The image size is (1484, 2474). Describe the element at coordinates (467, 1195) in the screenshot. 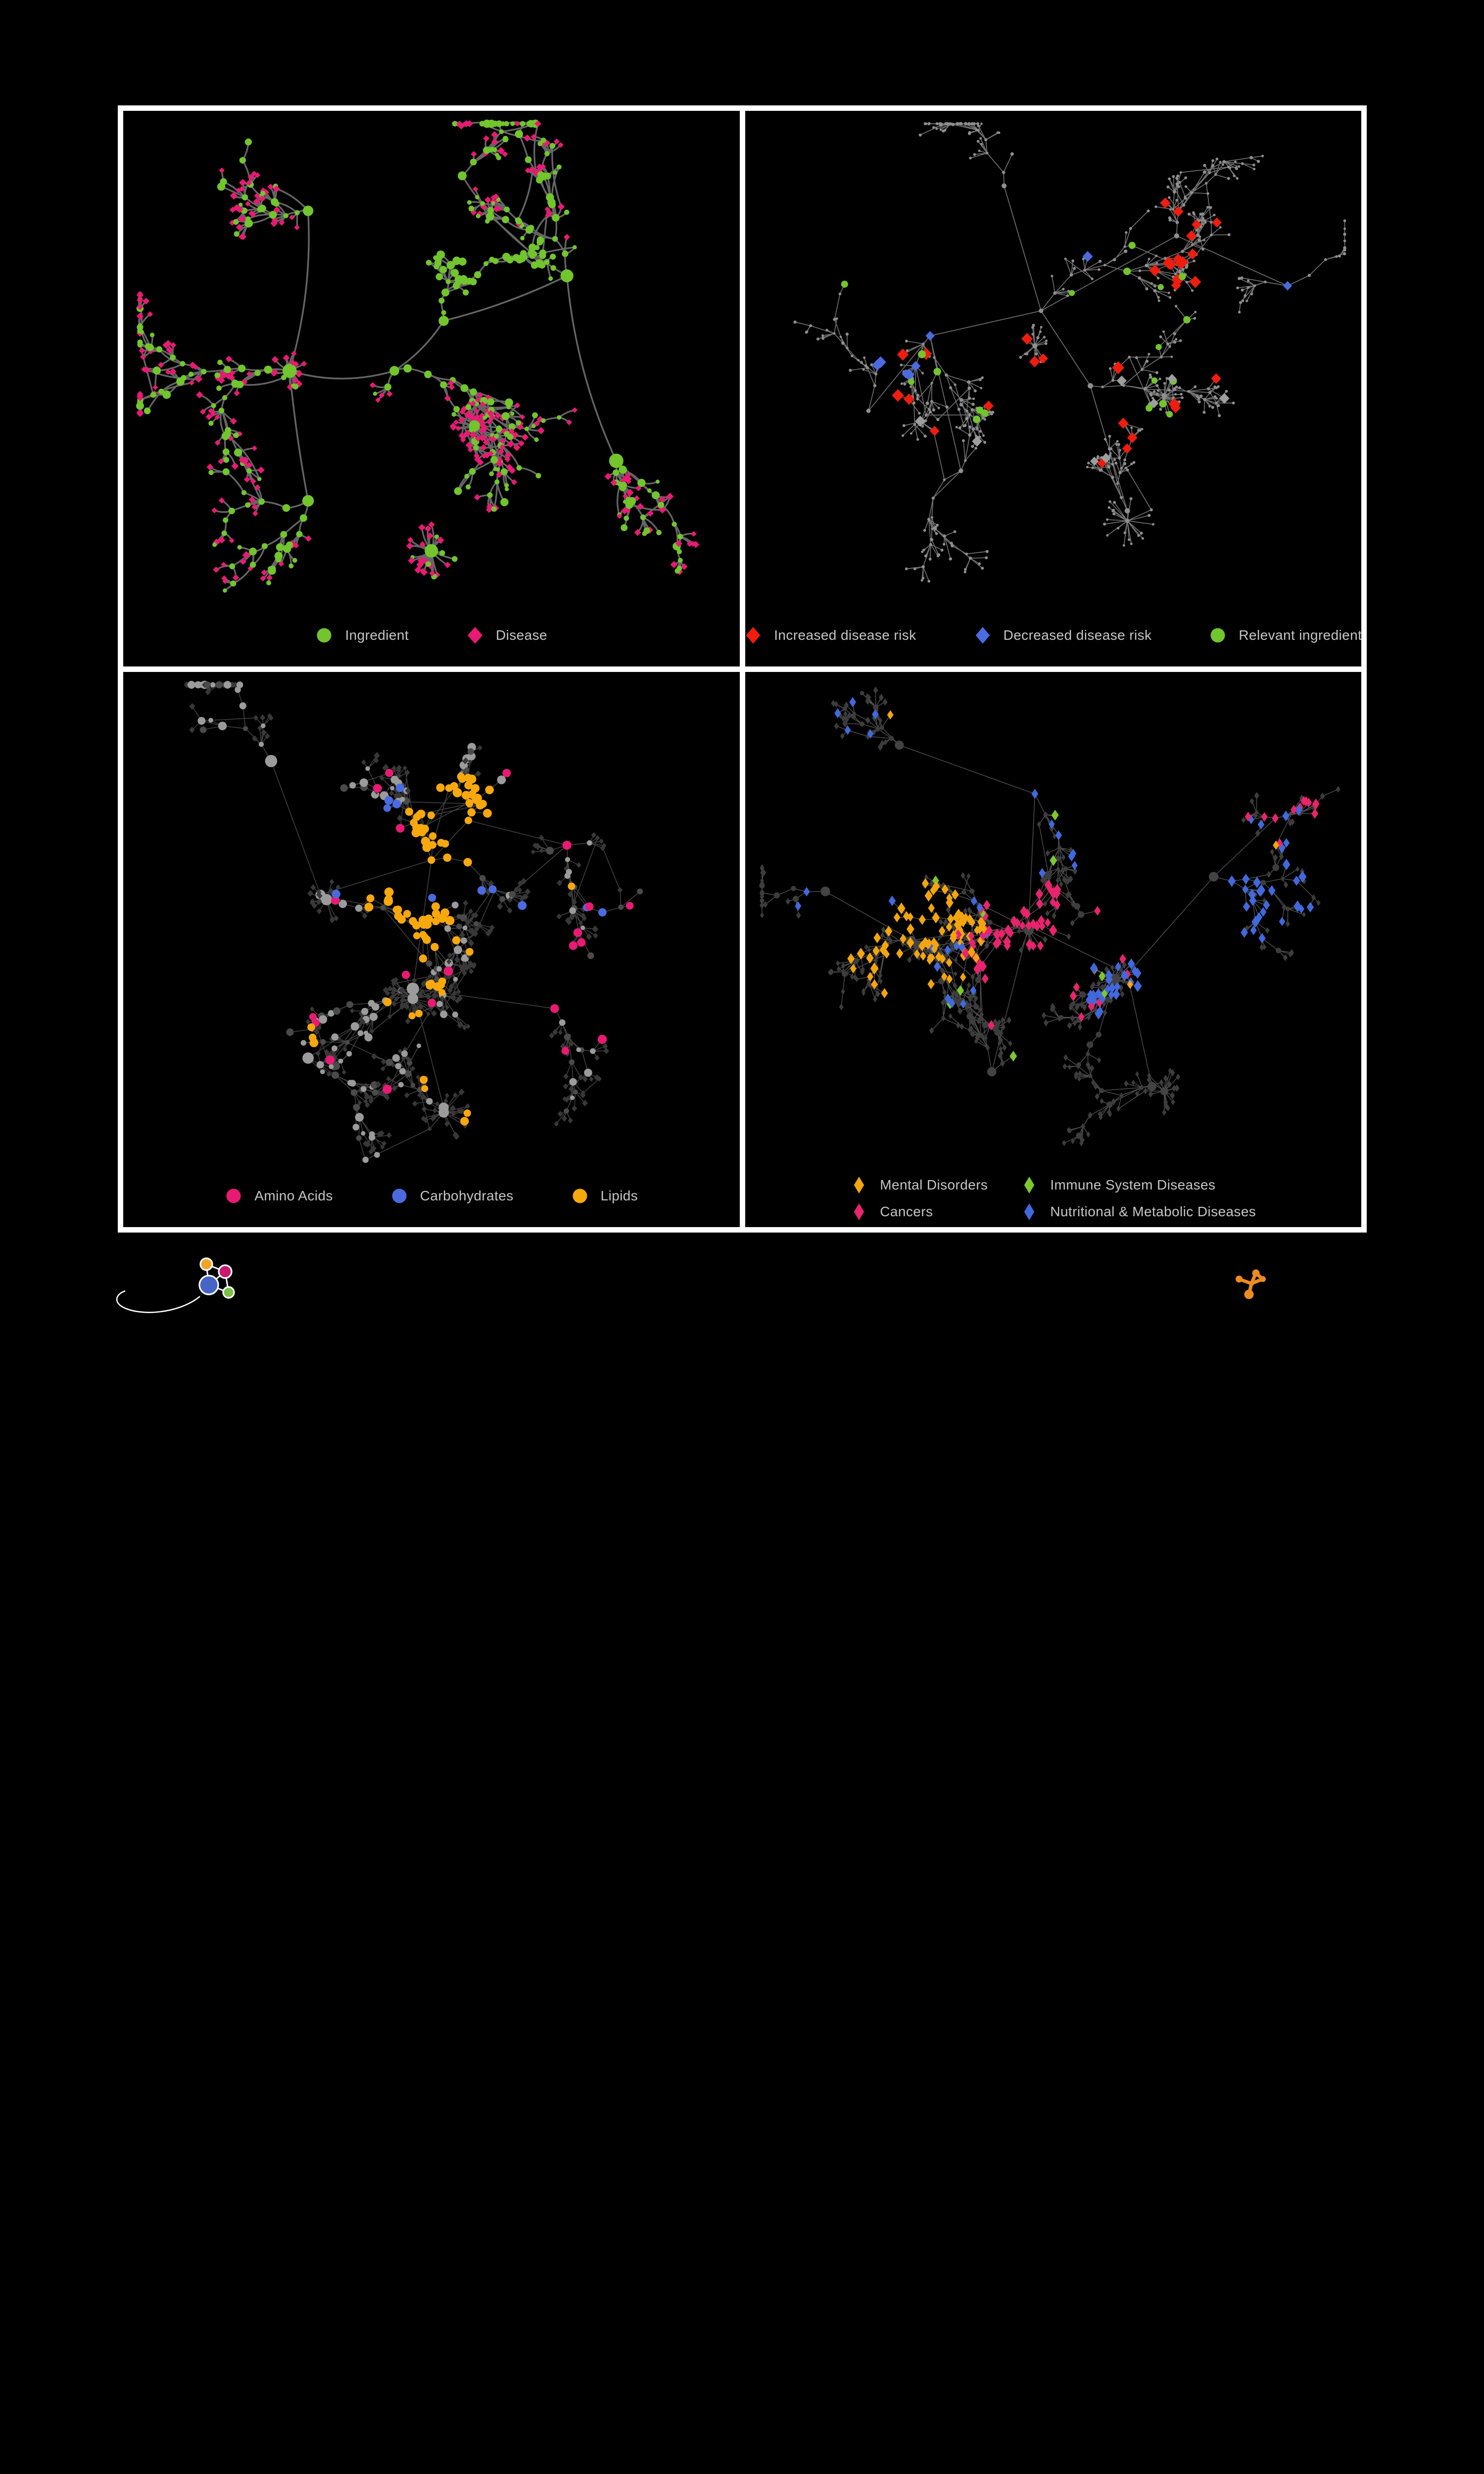

I see `legend-label: Carbohydrates` at that location.